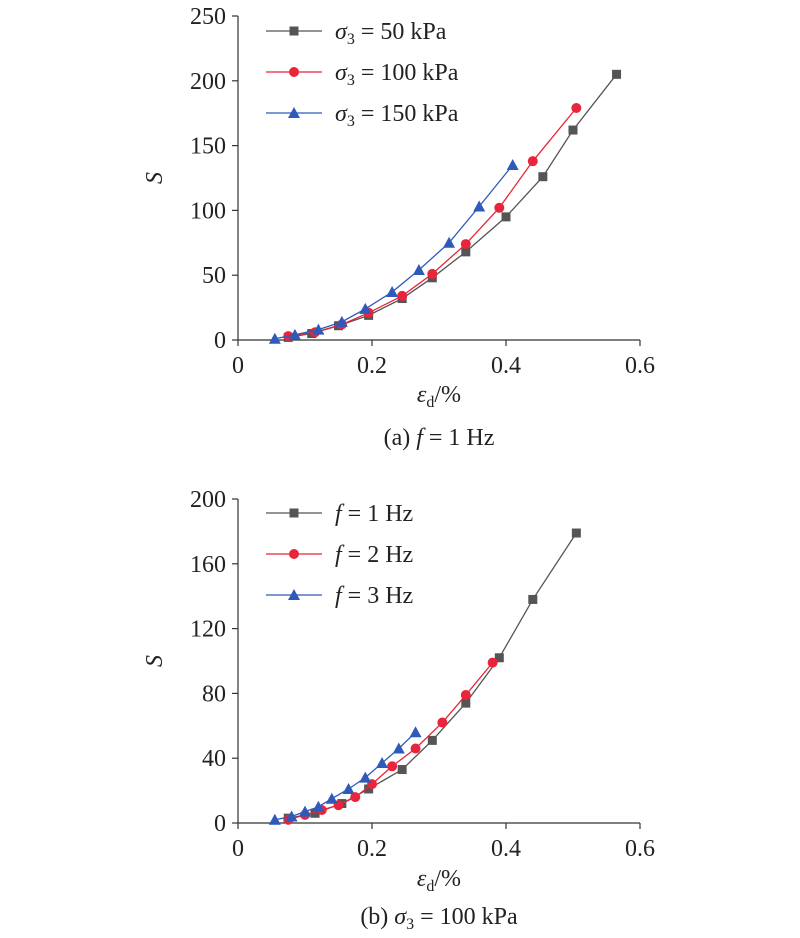 The image size is (800, 938). I want to click on legend-entry: σ3 = 50 kPa, so click(356, 33).